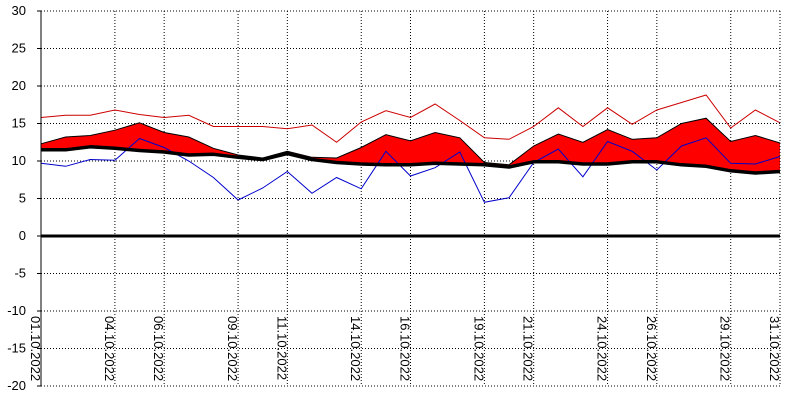 This screenshot has width=800, height=400. What do you see at coordinates (232, 348) in the screenshot?
I see `x-tick-label: 09.10.2022` at bounding box center [232, 348].